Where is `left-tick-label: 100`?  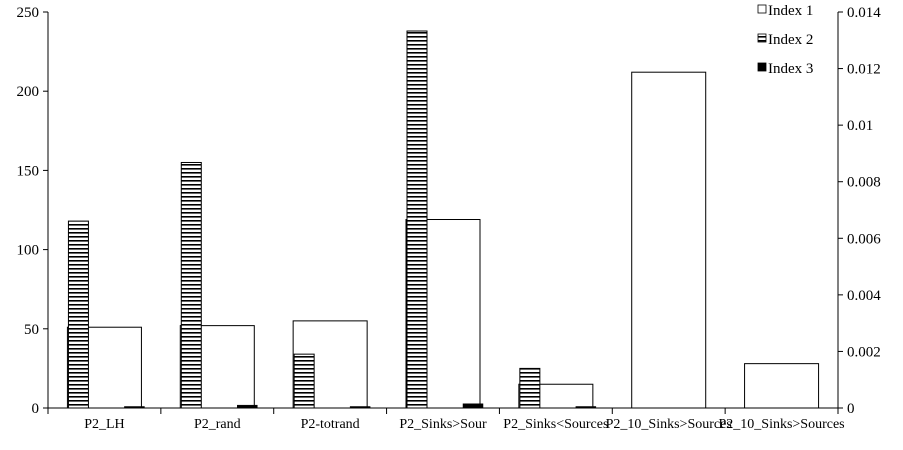 left-tick-label: 100 is located at coordinates (28, 251).